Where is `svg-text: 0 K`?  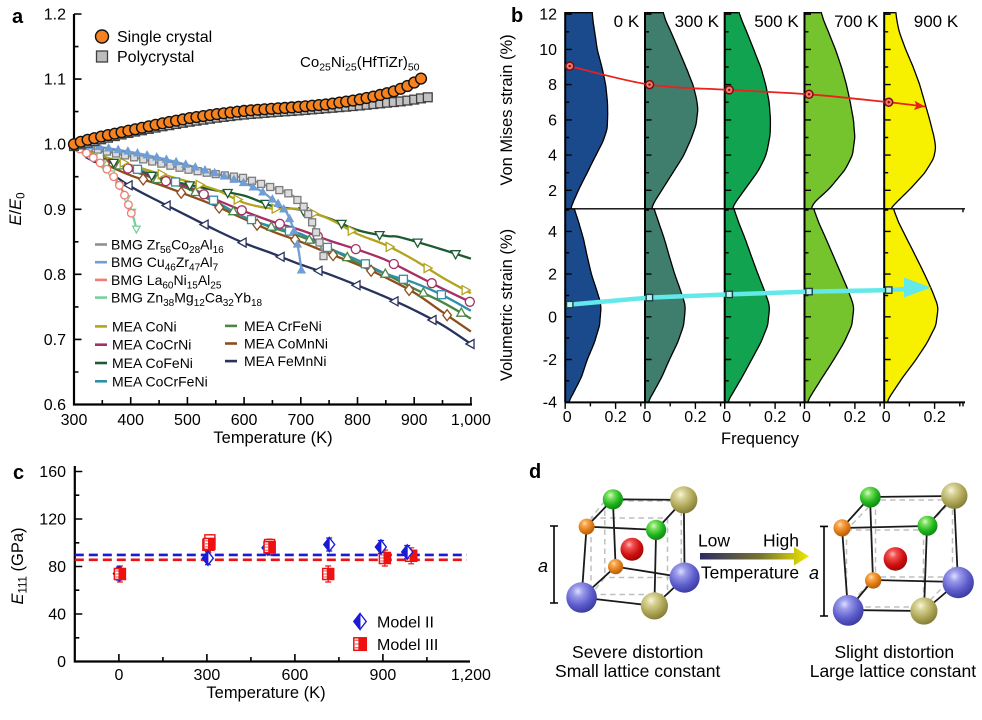 svg-text: 0 K is located at coordinates (627, 21).